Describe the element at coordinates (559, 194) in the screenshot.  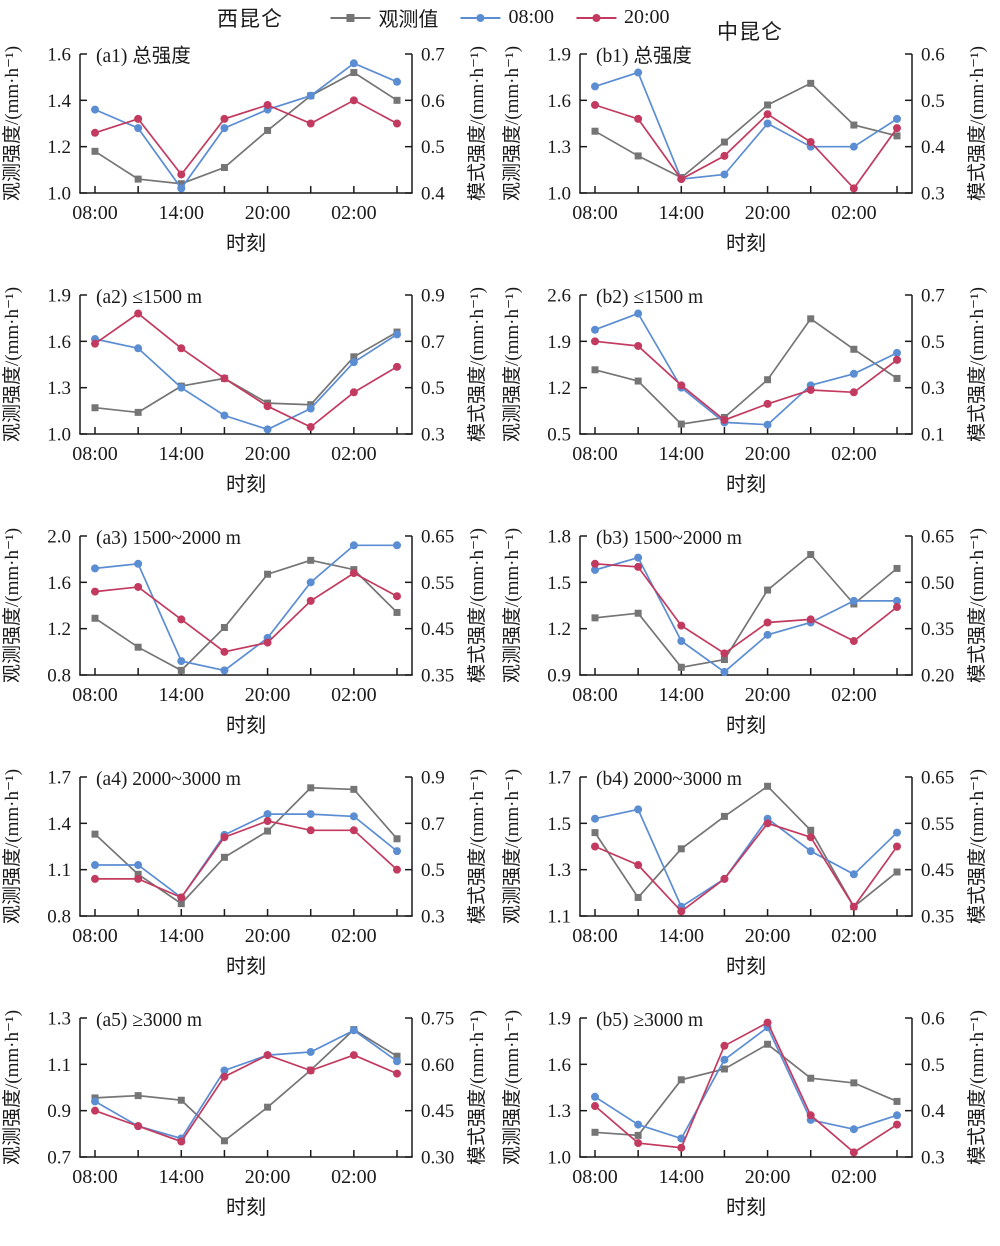
I see `left-tick-label: 1.0` at that location.